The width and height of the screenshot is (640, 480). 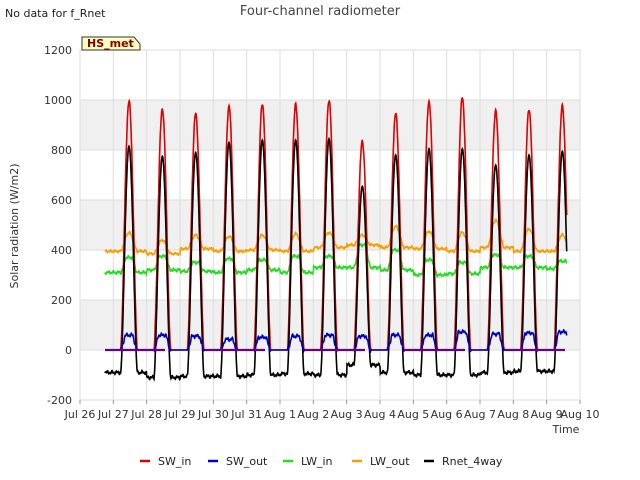 What do you see at coordinates (347, 414) in the screenshot?
I see `x-tick-label: Aug 3` at bounding box center [347, 414].